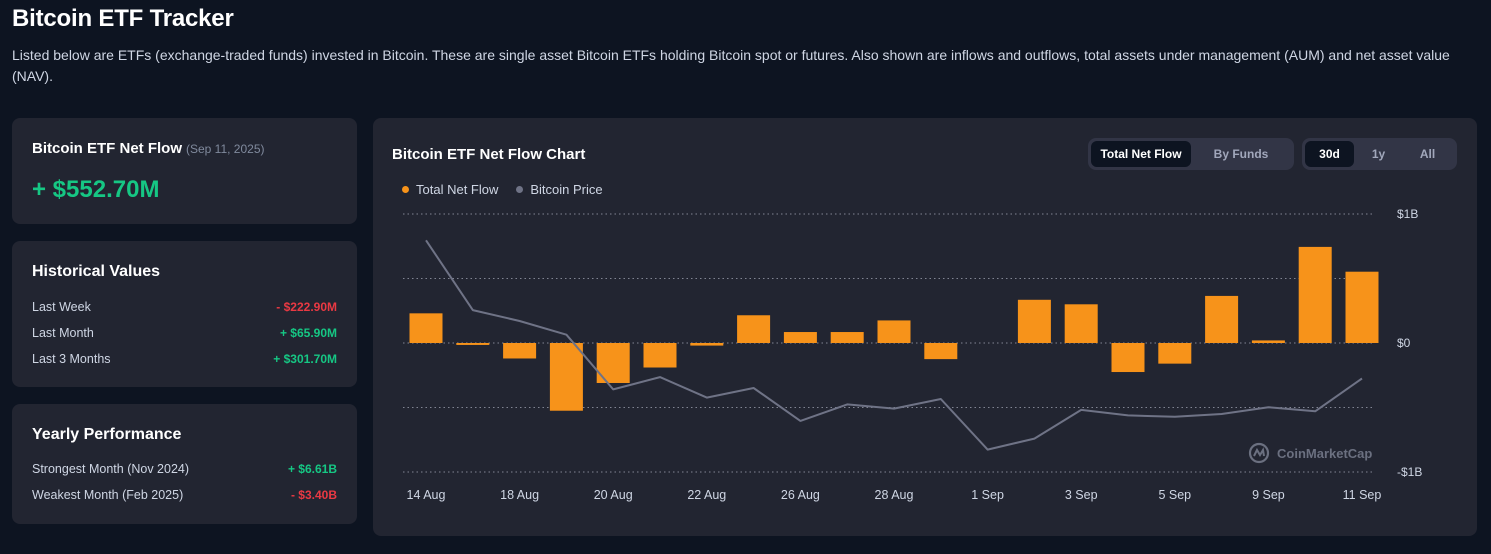 The image size is (1491, 554). What do you see at coordinates (1259, 453) in the screenshot?
I see `coinmarketcap-logo-icon` at bounding box center [1259, 453].